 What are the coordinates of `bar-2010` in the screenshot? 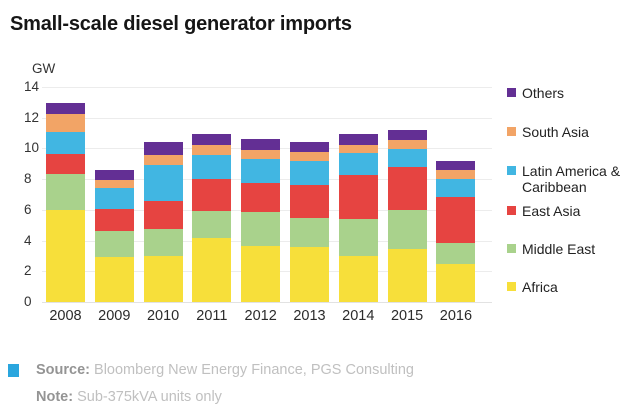 It's located at (163, 221).